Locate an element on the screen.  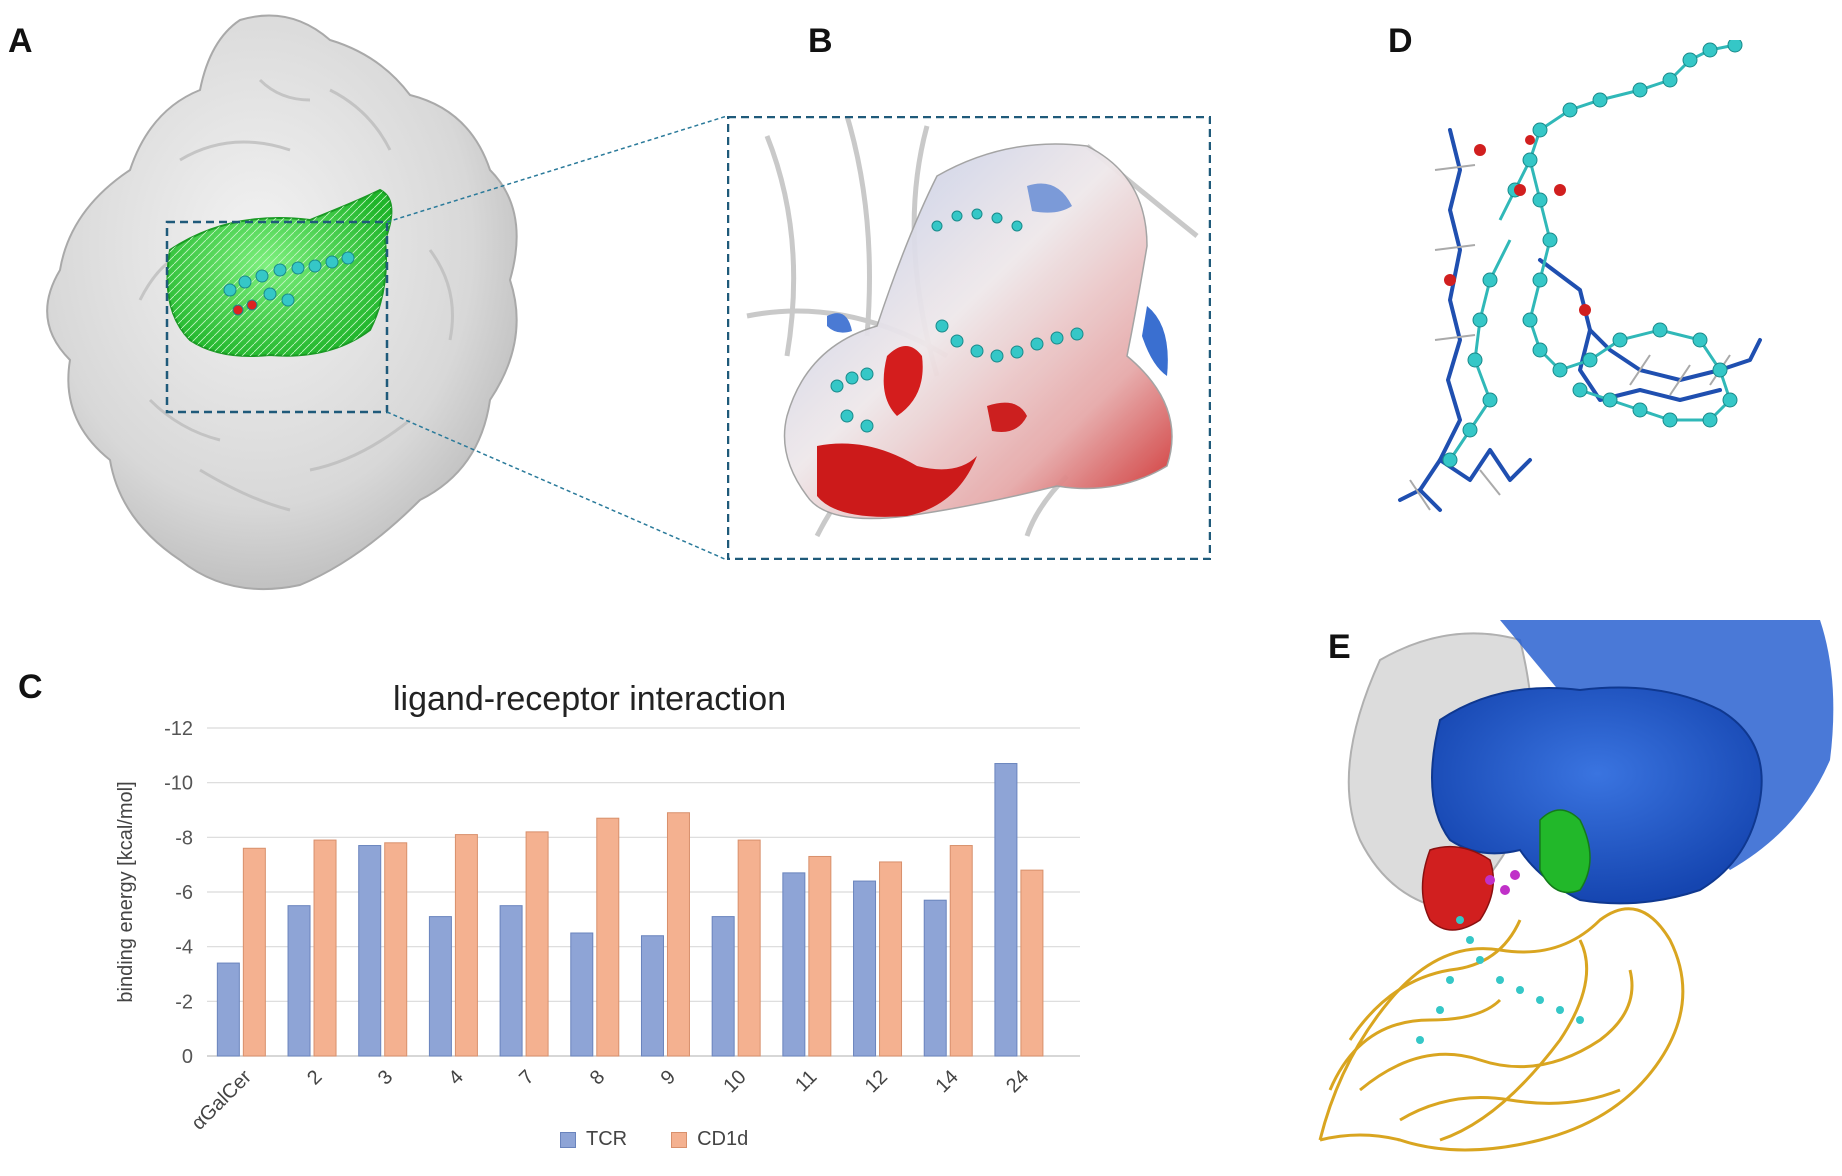
panel-label-d: D is located at coordinates (1400, 41).